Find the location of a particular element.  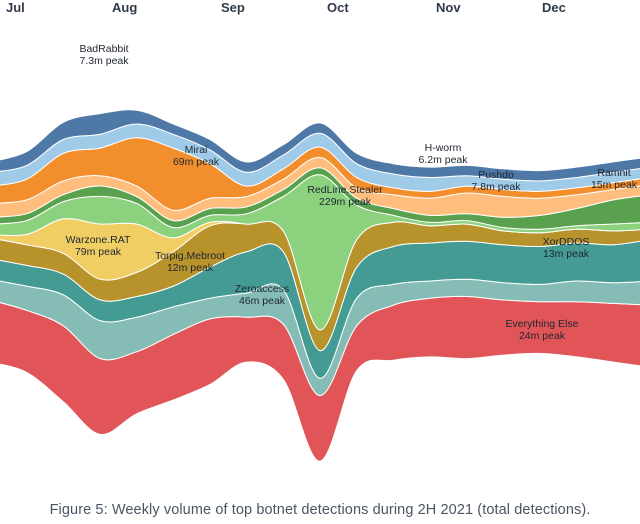

series-label-pushdo-name: Pushdo is located at coordinates (496, 175).